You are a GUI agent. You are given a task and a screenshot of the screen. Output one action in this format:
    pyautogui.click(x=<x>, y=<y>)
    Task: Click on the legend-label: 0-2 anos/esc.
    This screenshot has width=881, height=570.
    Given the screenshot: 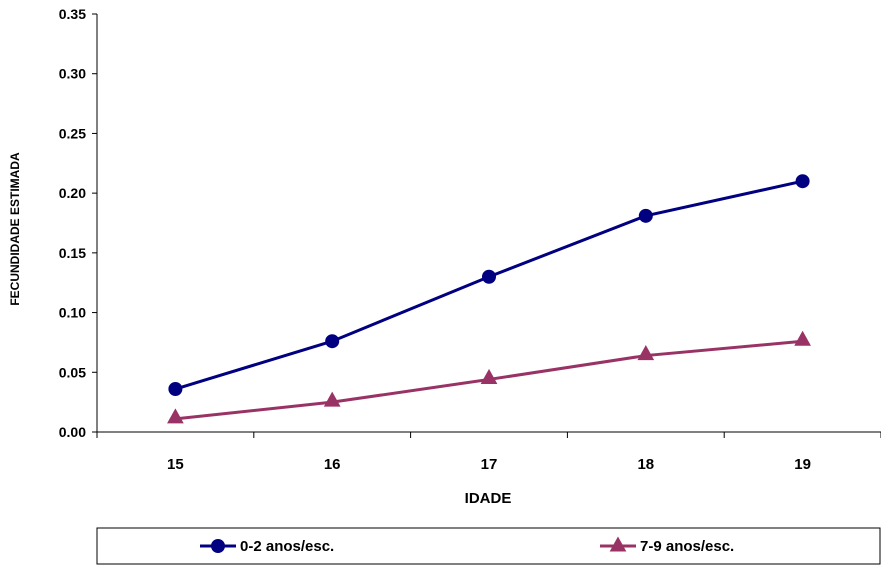 What is the action you would take?
    pyautogui.click(x=287, y=546)
    